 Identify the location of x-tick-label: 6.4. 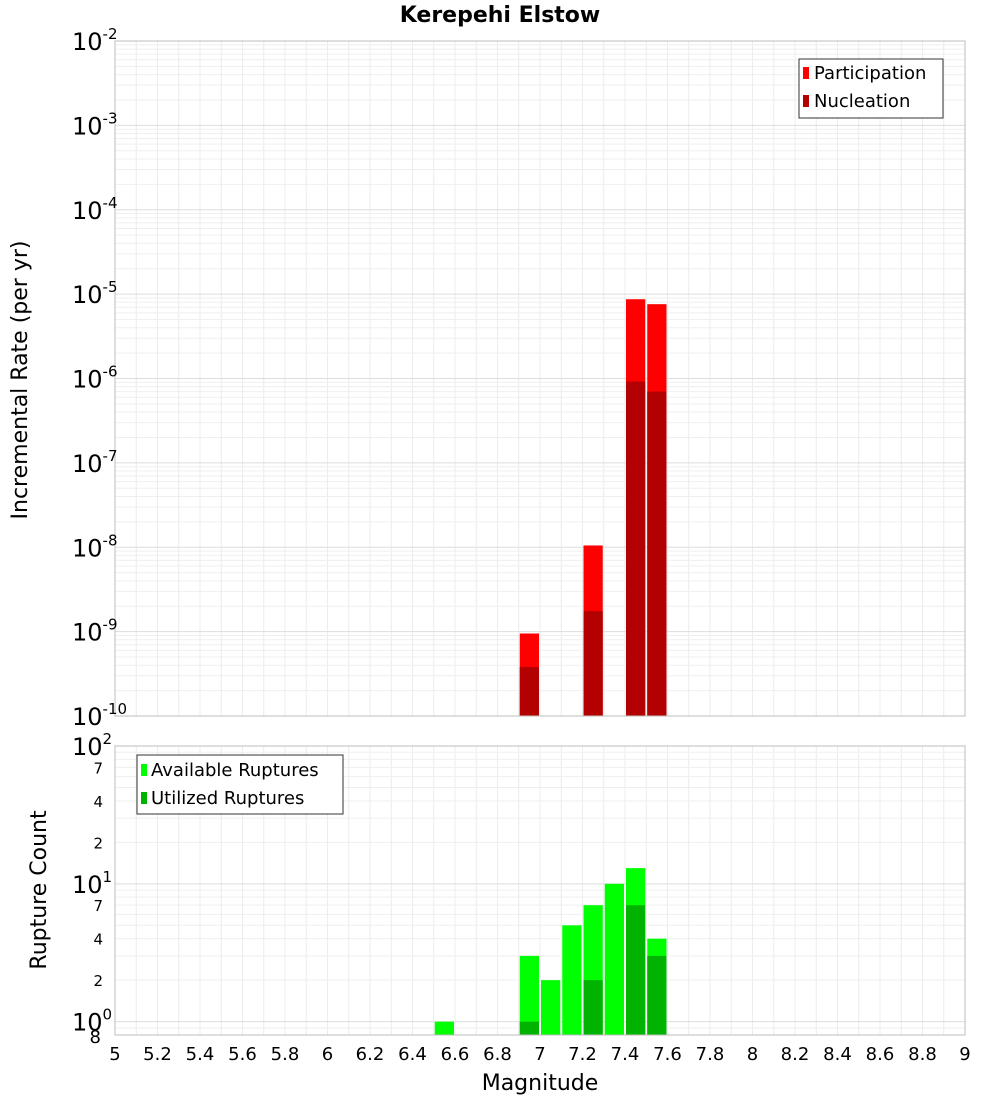
(412, 1054).